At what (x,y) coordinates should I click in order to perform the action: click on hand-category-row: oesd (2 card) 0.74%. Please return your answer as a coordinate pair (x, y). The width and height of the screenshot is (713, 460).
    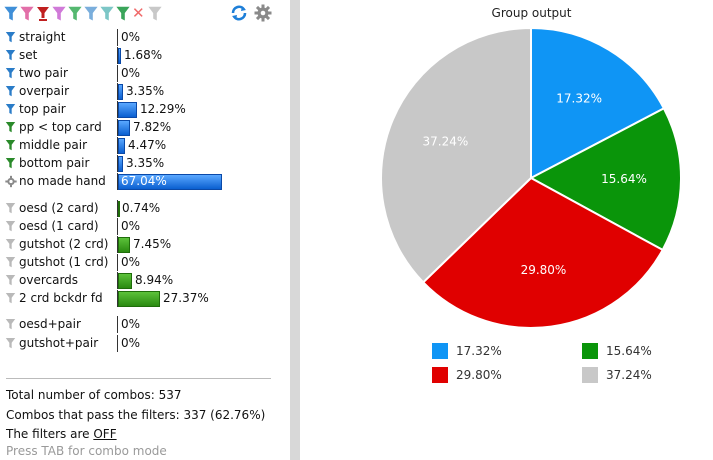
    Looking at the image, I should click on (146, 209).